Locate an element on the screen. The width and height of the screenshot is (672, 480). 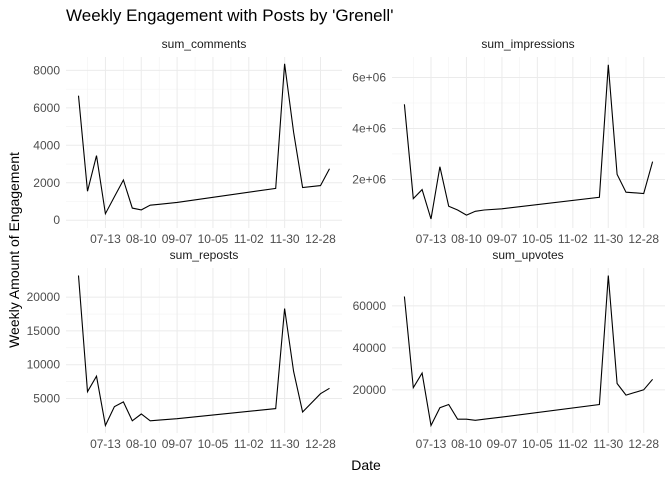
y-tick-label: 10000 is located at coordinates (44, 365).